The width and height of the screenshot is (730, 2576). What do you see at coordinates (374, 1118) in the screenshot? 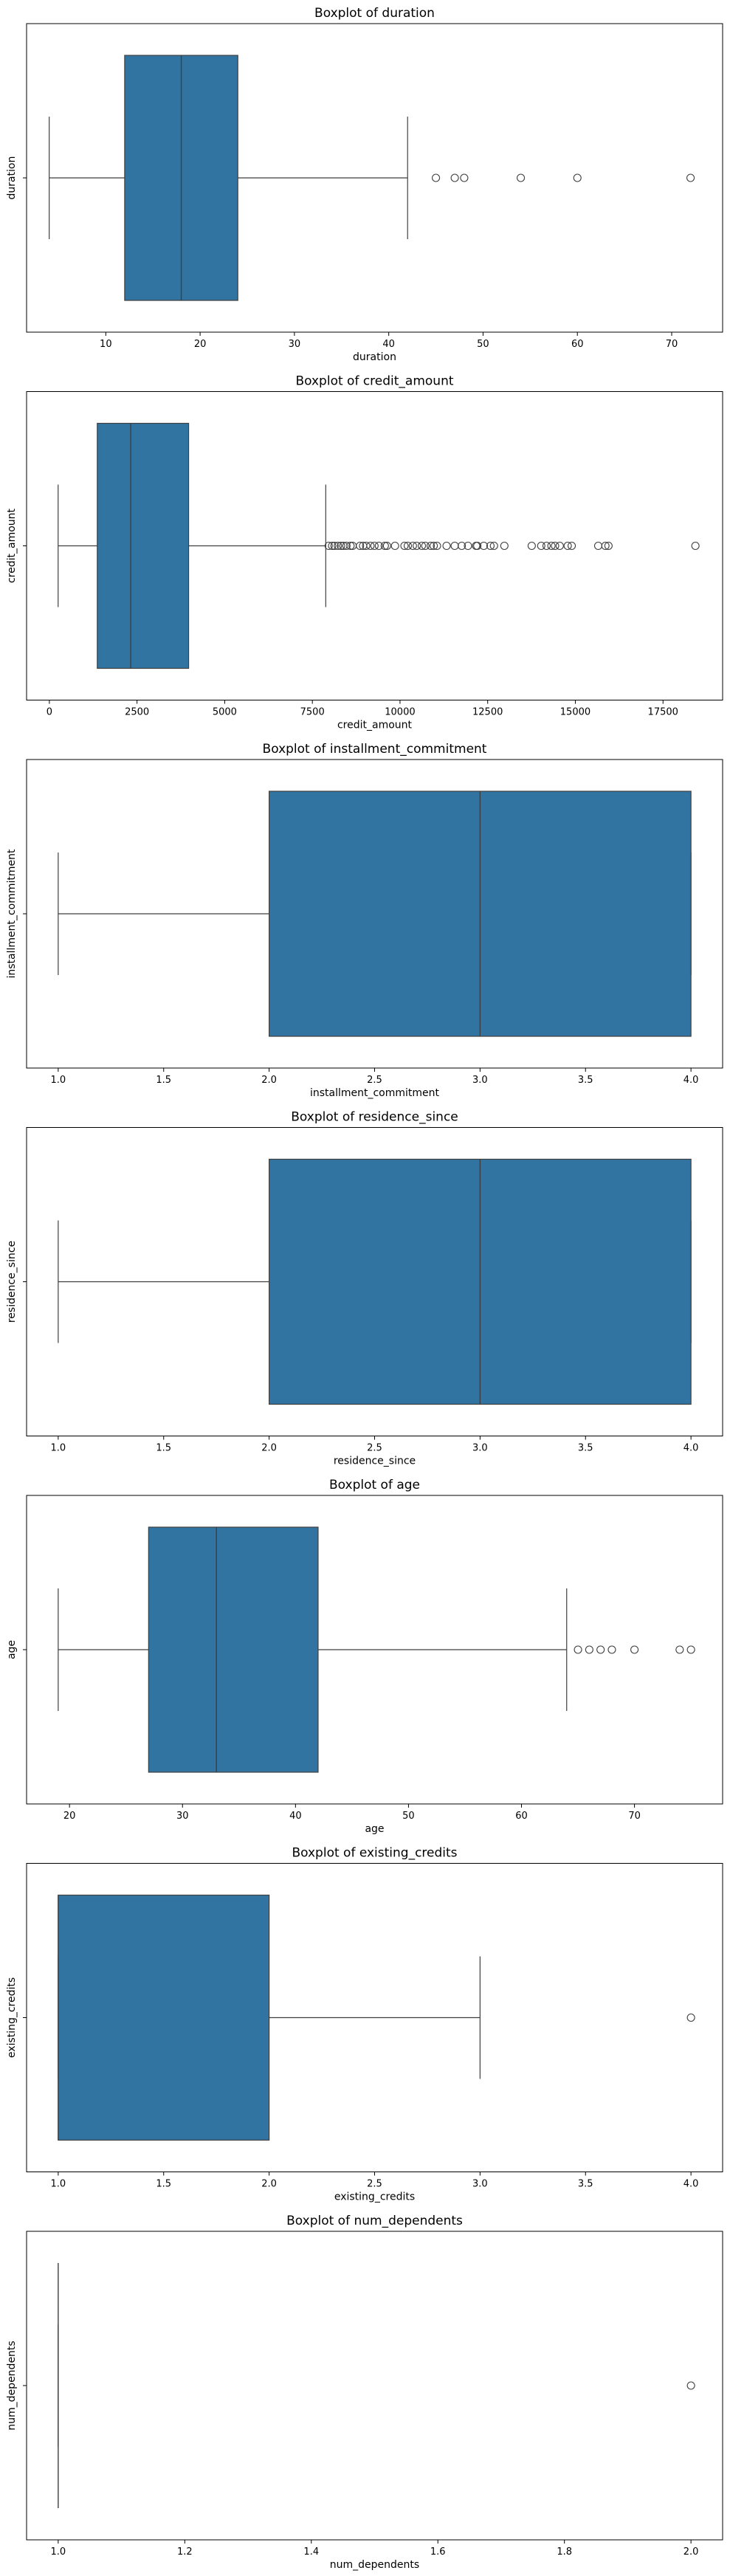
I see `chart-title: Boxplot of residence_since` at bounding box center [374, 1118].